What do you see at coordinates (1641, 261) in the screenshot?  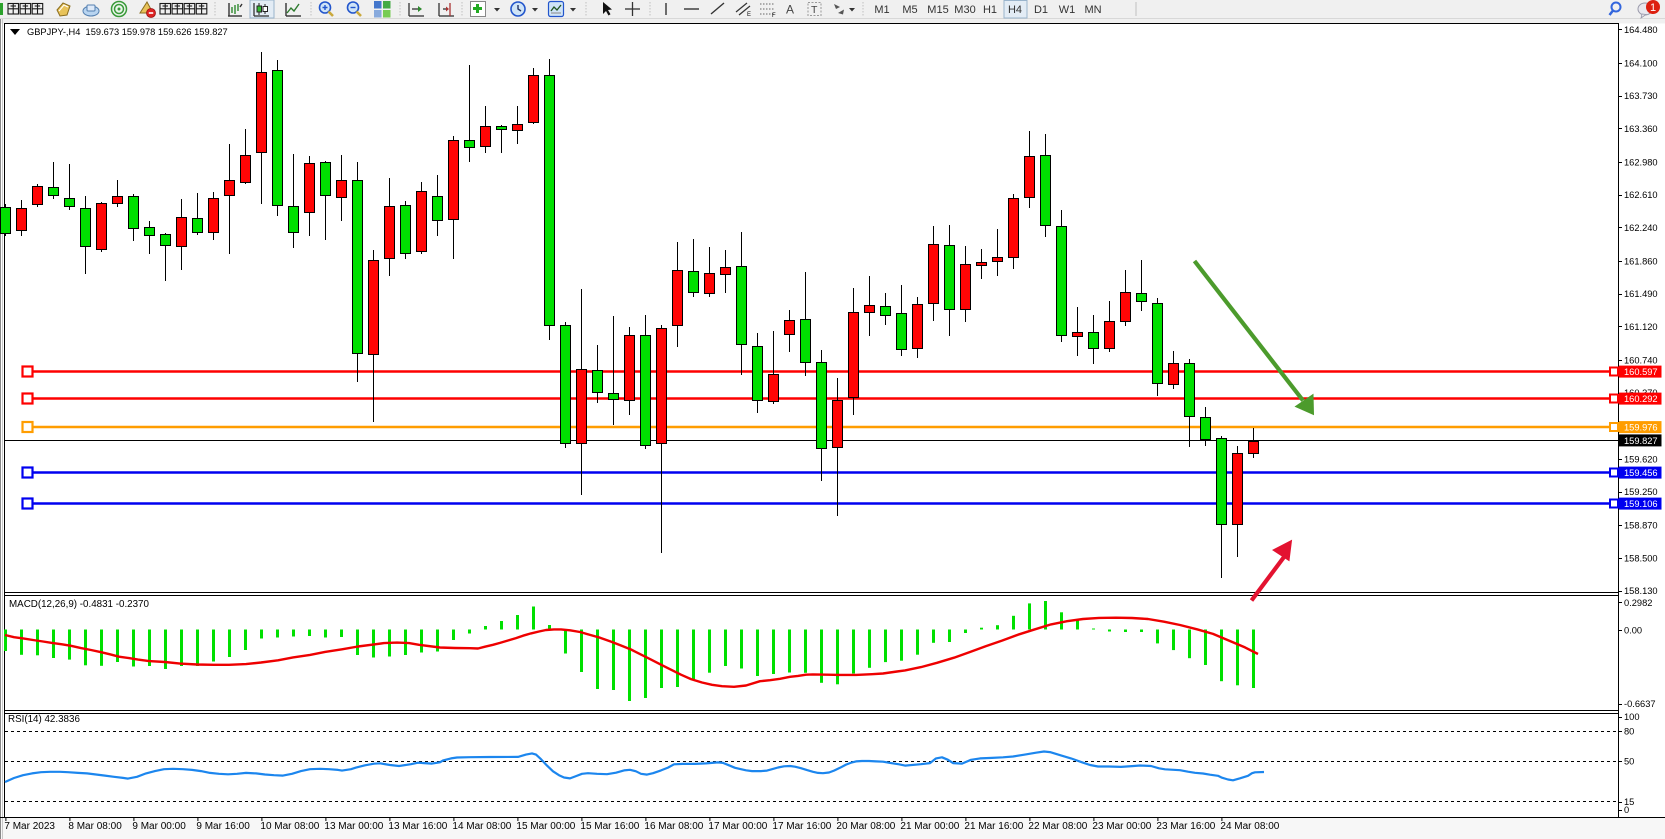 I see `svg-text: 161.860` at bounding box center [1641, 261].